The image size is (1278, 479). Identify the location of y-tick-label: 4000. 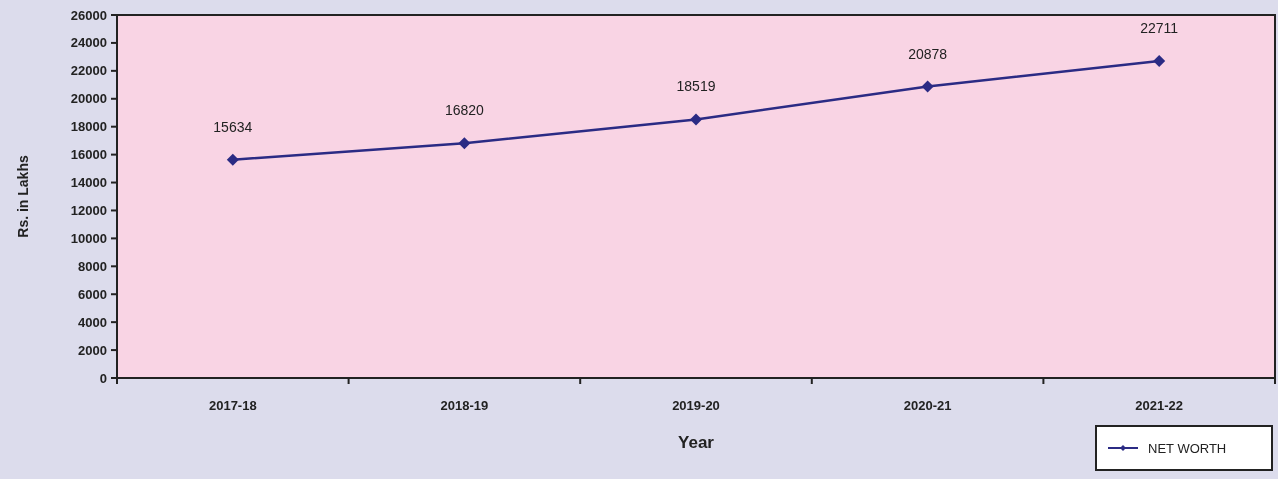
(92, 322).